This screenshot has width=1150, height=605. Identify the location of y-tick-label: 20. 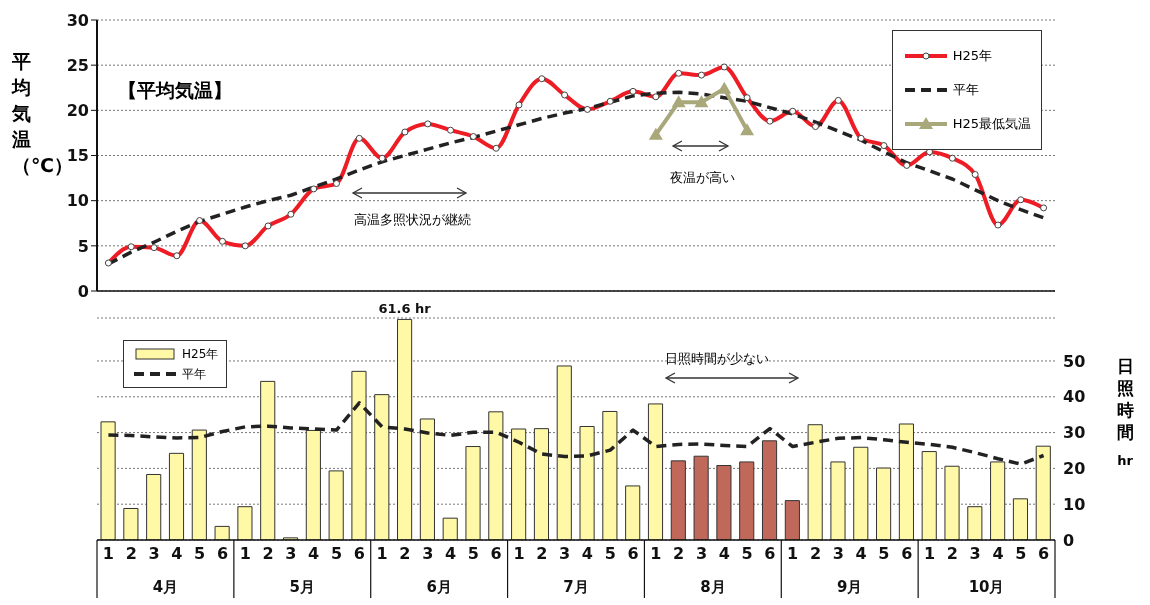
(77, 111).